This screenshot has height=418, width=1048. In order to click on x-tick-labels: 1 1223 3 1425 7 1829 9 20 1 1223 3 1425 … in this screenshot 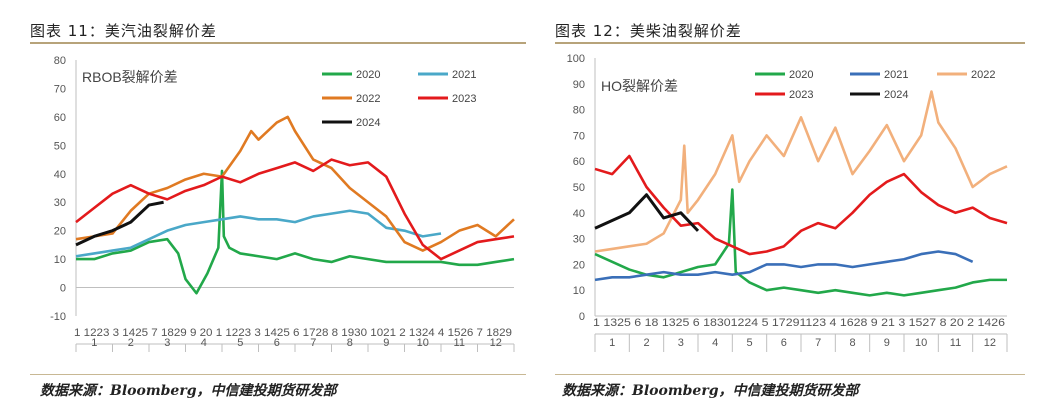, I will do `click(293, 333)`.